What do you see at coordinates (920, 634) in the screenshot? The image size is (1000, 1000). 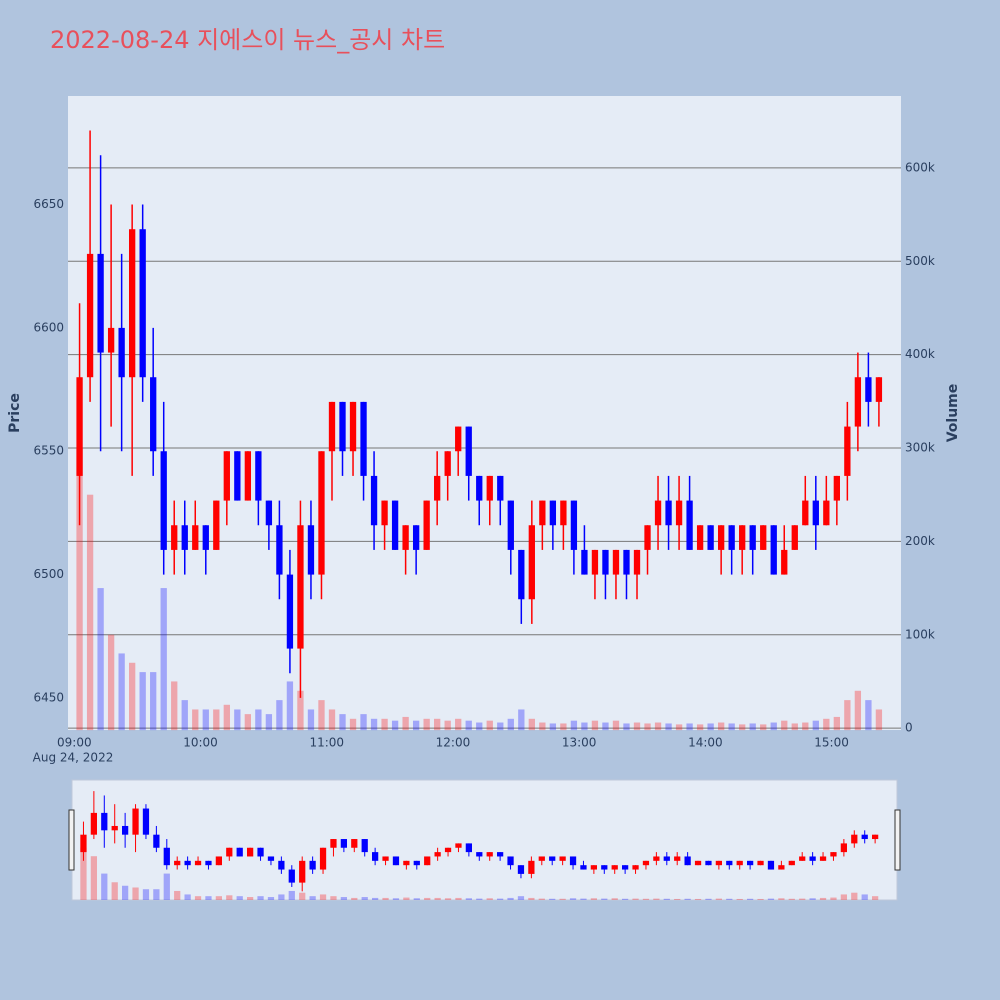 I see `y2-tick-label: 100k` at bounding box center [920, 634].